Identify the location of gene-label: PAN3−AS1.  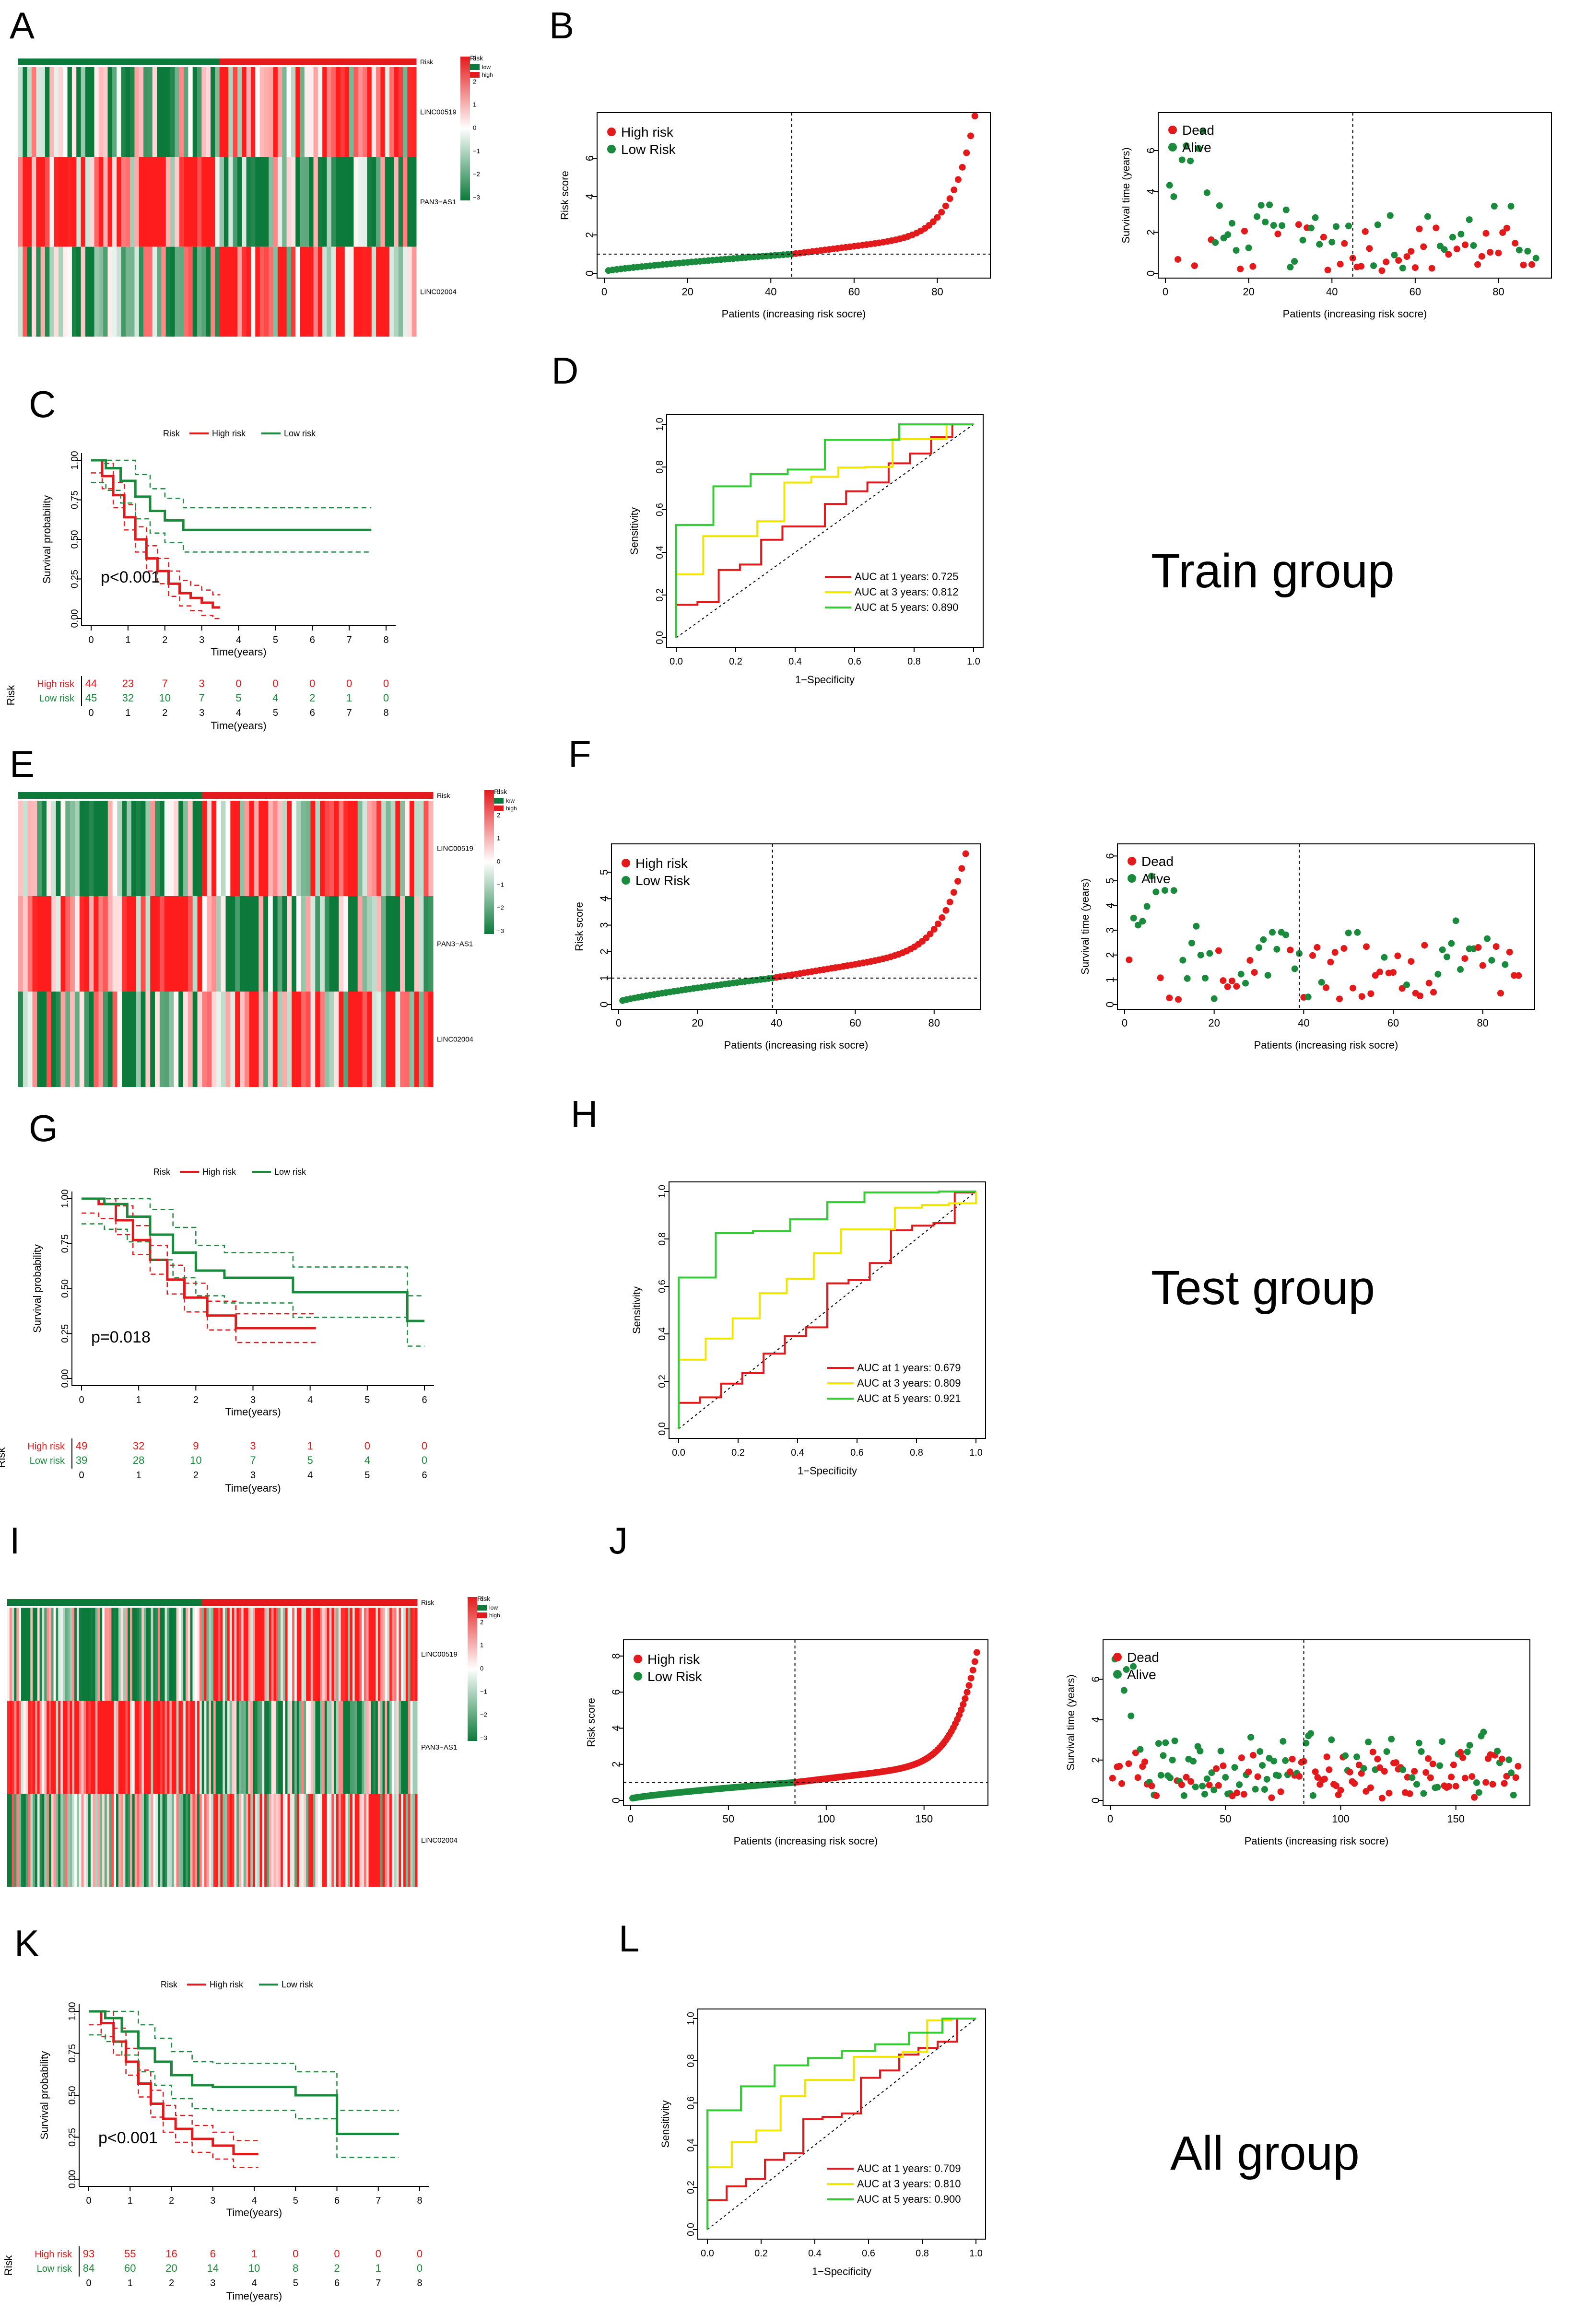
(438, 202).